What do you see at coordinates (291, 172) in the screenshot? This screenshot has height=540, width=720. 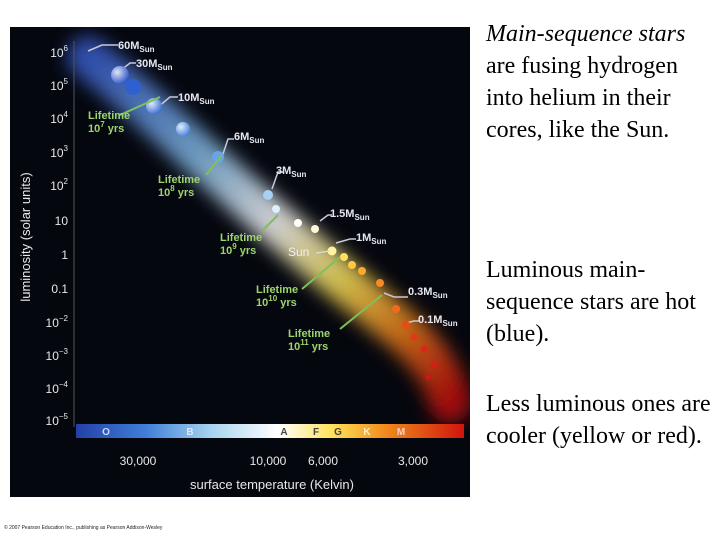 I see `mass-label-3: 3MSun` at bounding box center [291, 172].